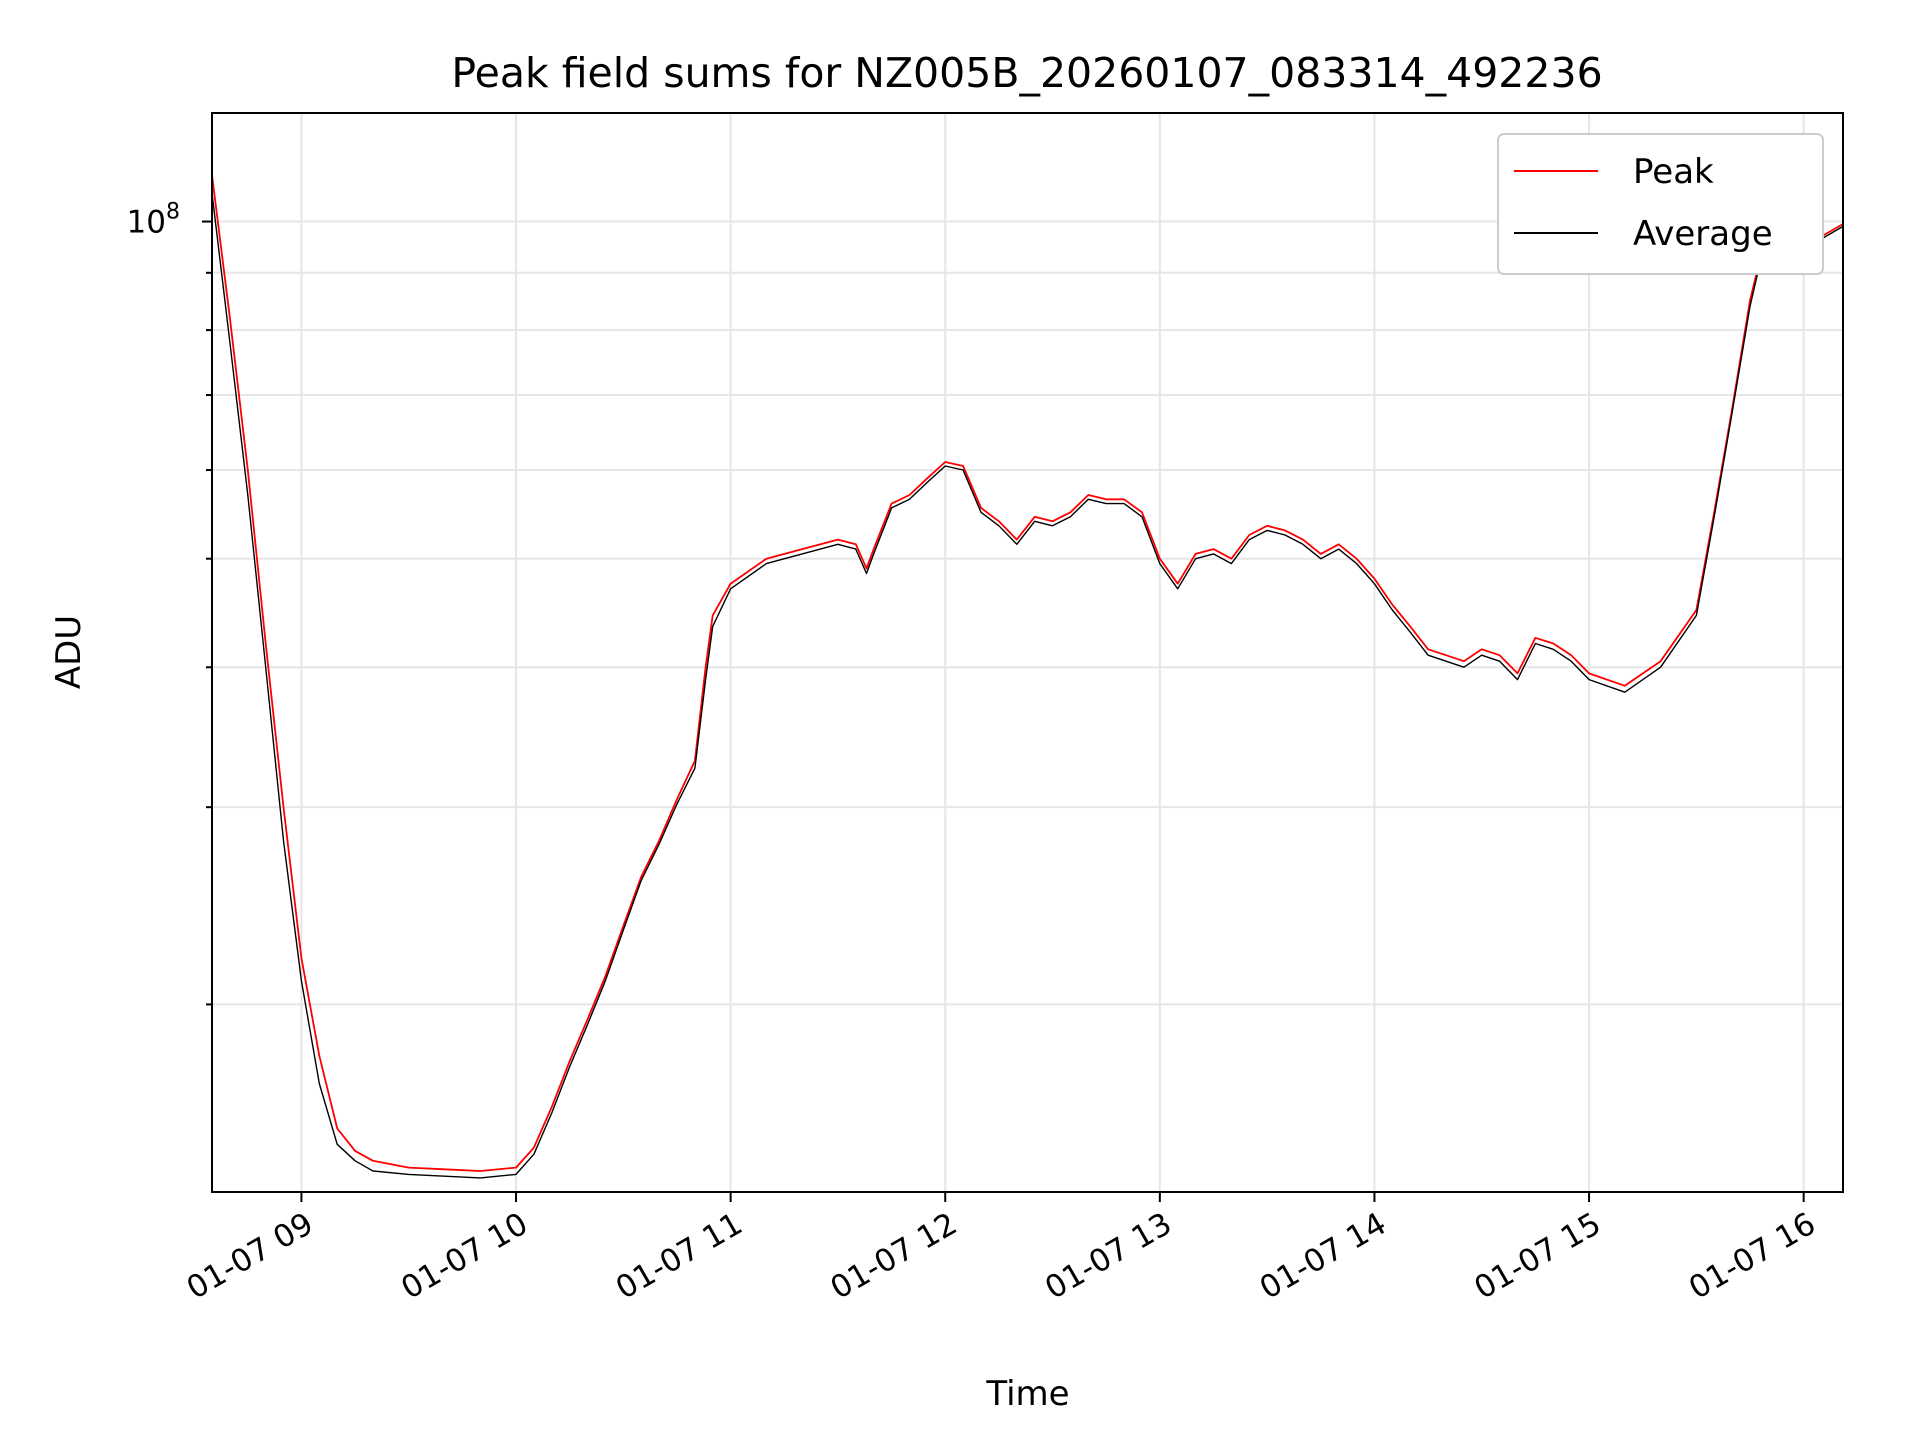  What do you see at coordinates (1673, 172) in the screenshot?
I see `legend-label-peak: Peak` at bounding box center [1673, 172].